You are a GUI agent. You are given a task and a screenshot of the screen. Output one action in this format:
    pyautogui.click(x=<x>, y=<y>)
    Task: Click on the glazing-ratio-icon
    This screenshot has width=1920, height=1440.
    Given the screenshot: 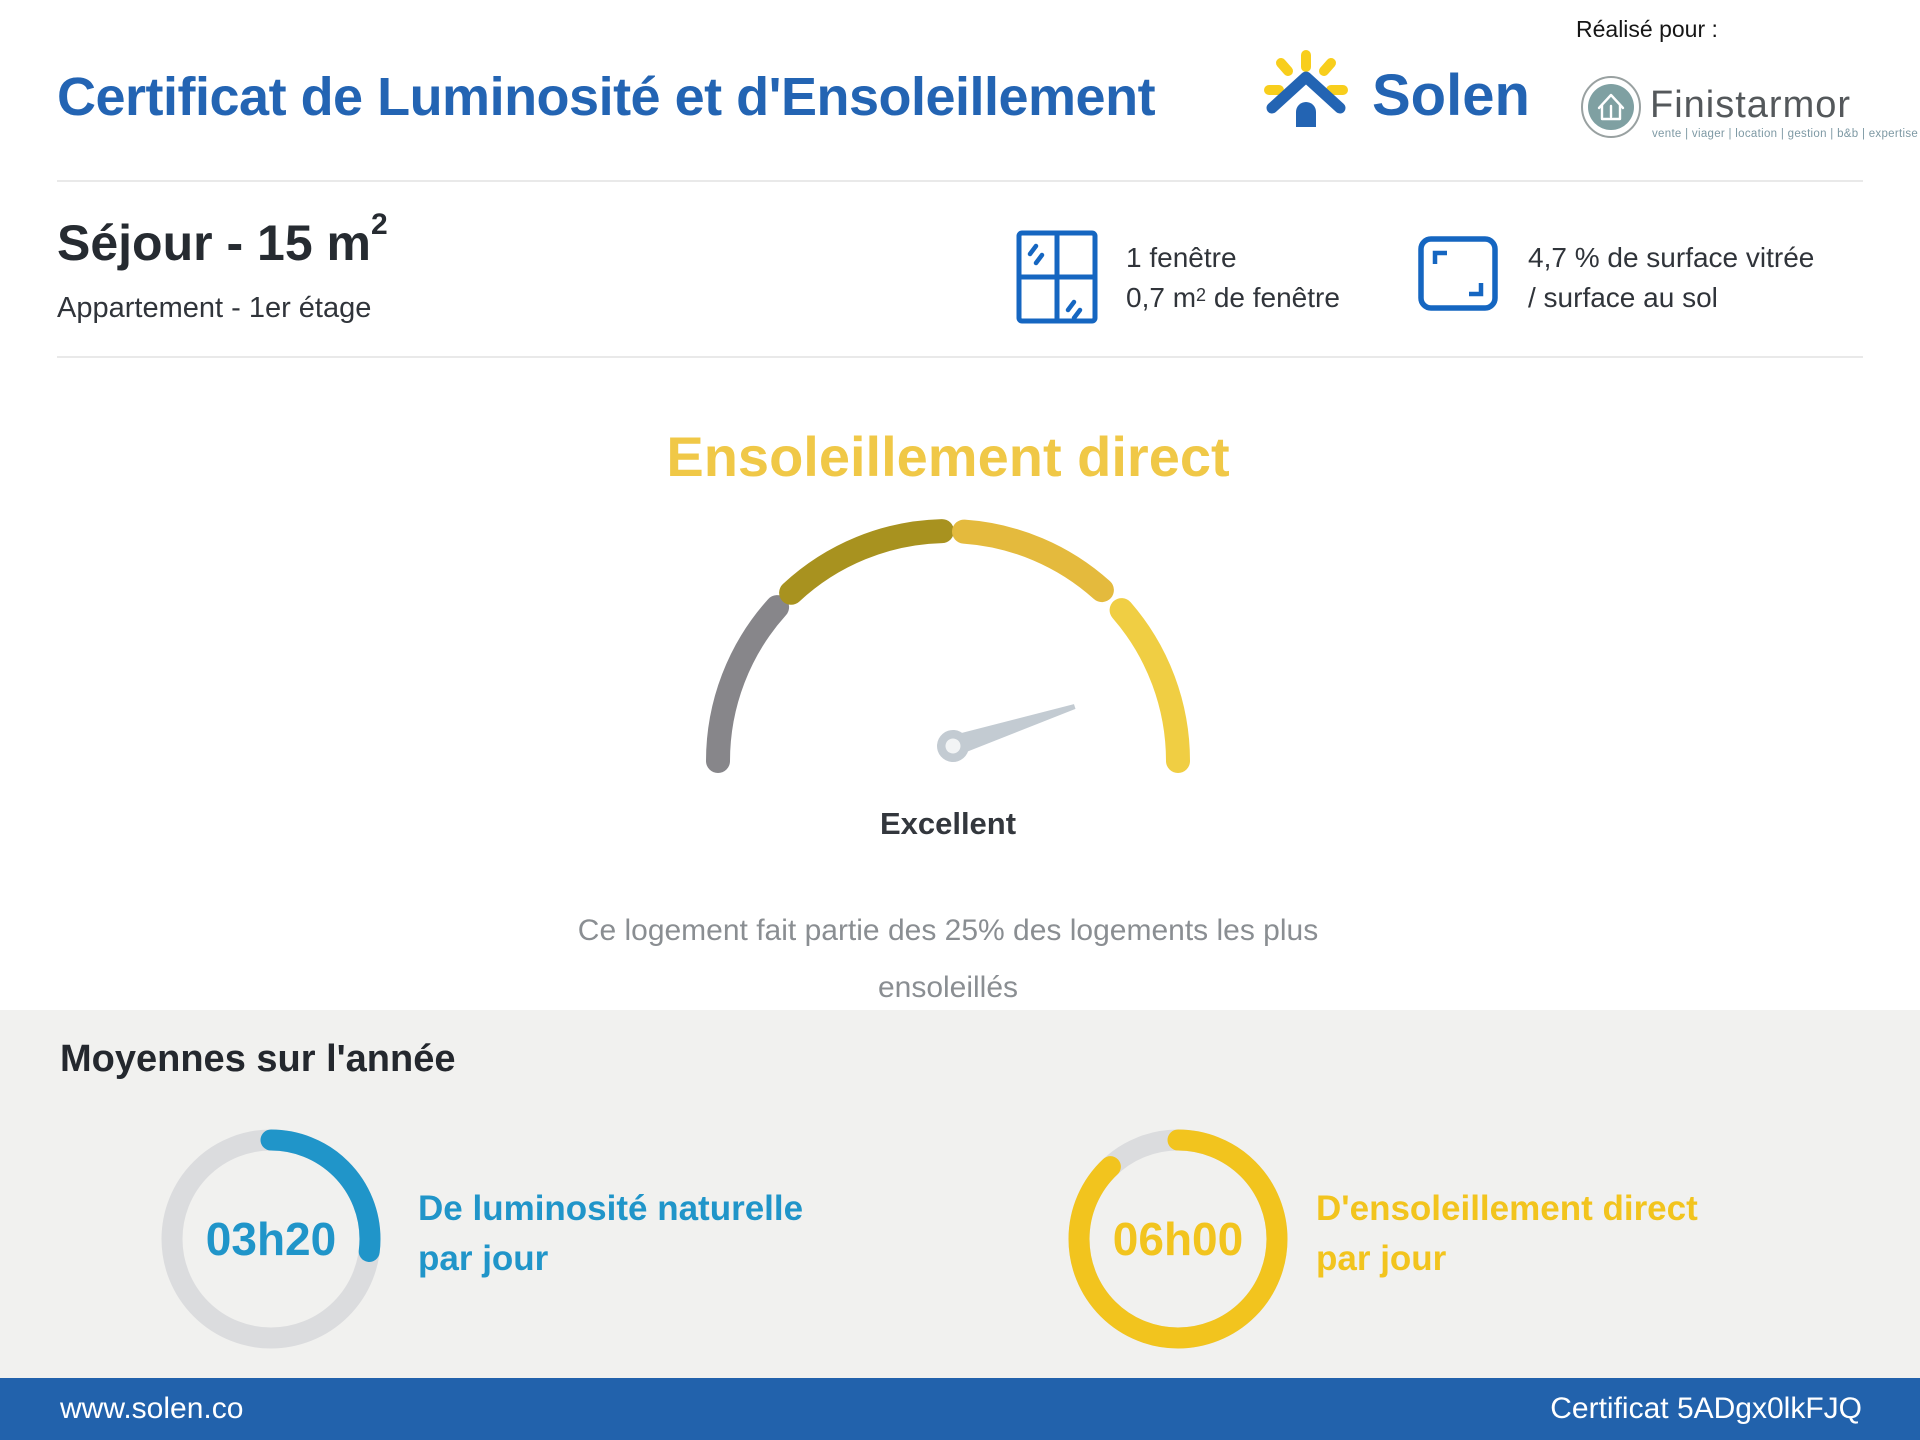 What is the action you would take?
    pyautogui.click(x=1458, y=273)
    